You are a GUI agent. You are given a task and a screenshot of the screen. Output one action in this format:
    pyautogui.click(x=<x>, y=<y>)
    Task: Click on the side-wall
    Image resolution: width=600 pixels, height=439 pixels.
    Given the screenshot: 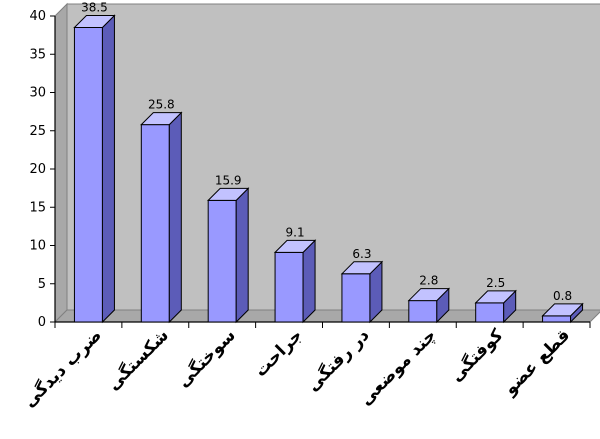 What is the action you would take?
    pyautogui.click(x=61, y=163)
    